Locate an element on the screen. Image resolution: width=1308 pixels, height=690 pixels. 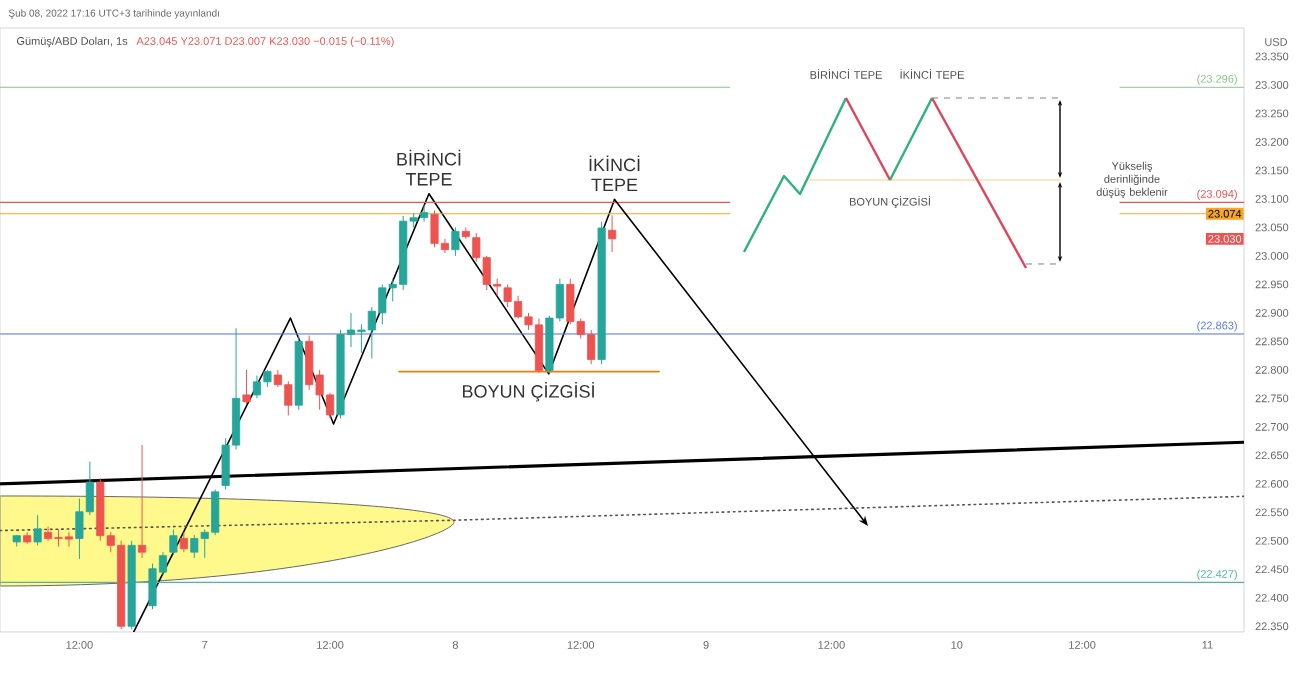
annotation: BOYUN ÇİZGİSİ is located at coordinates (528, 391).